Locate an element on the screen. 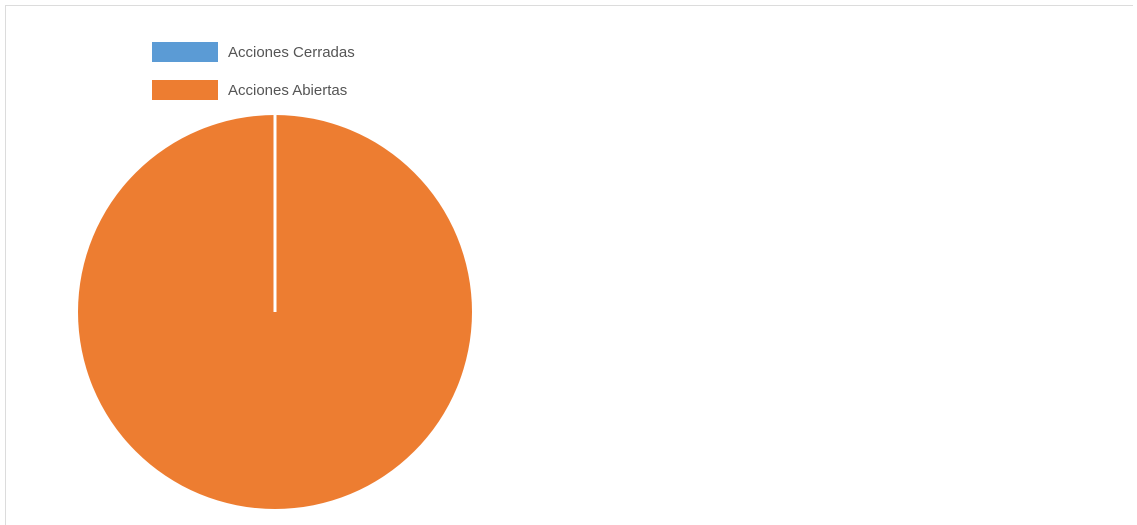 The image size is (1137, 525). legend-swatch-acciones-abiertas is located at coordinates (185, 90).